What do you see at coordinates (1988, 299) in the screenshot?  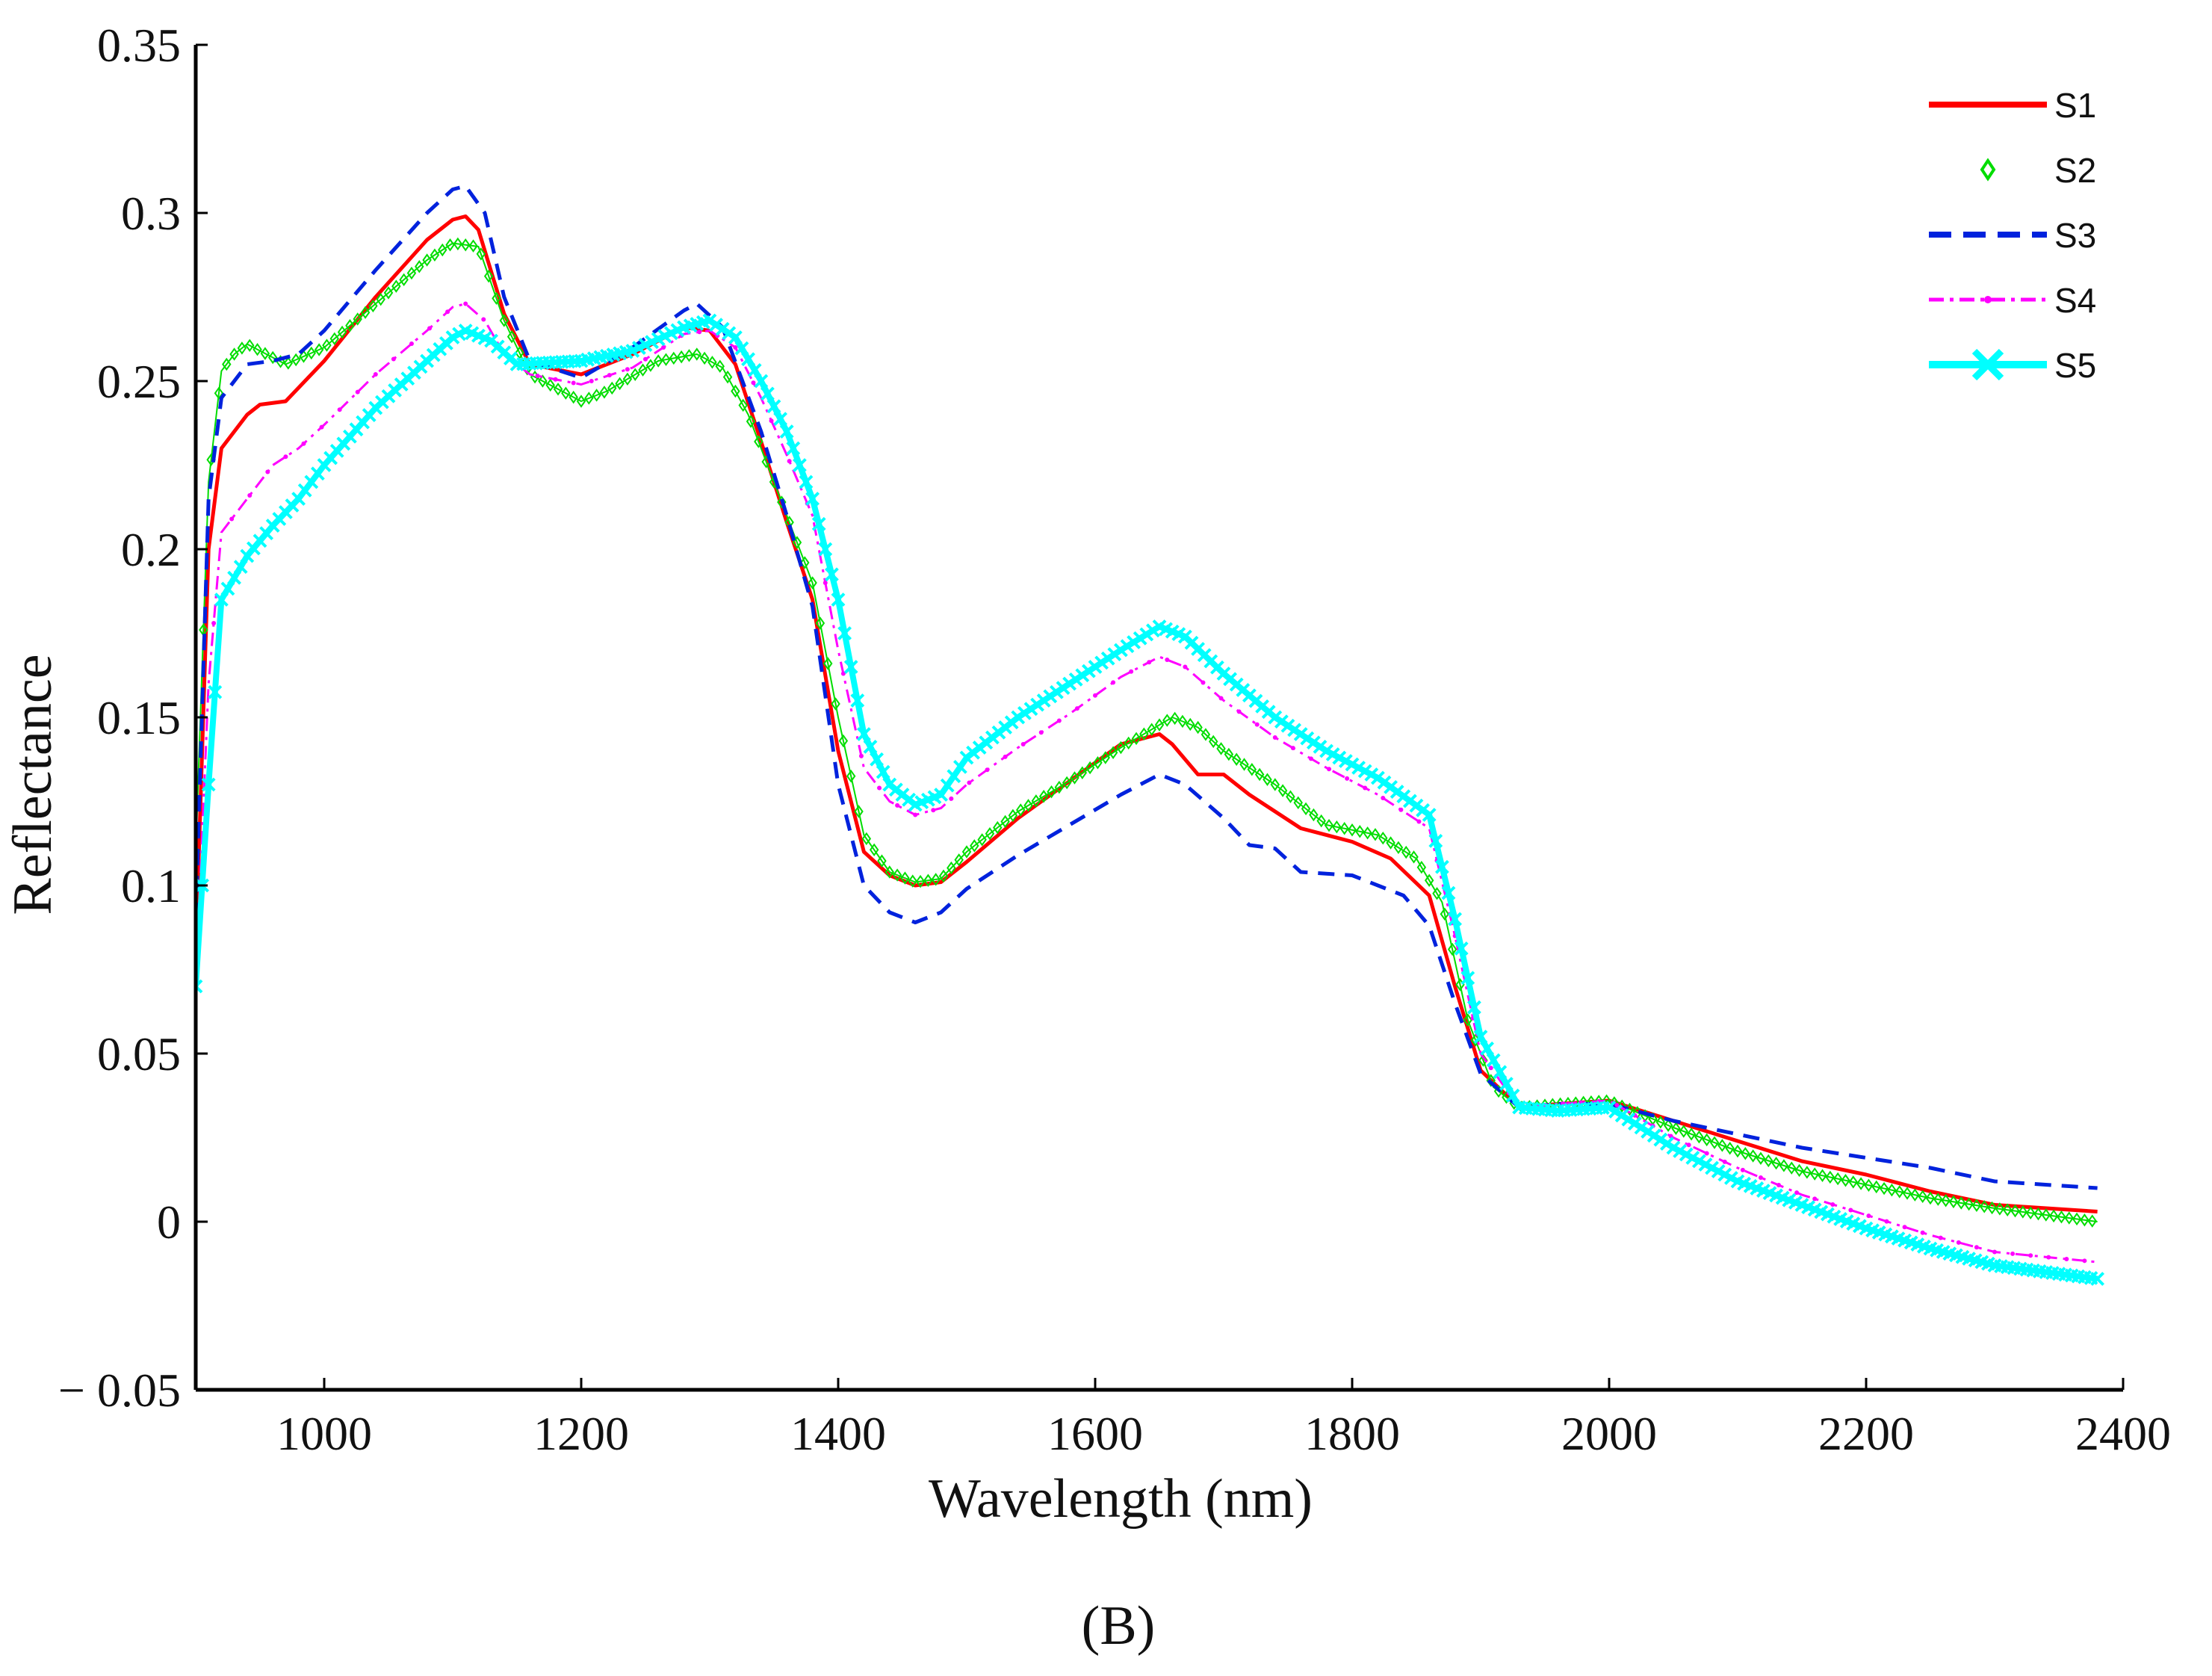 I see `legend-marker-s4` at bounding box center [1988, 299].